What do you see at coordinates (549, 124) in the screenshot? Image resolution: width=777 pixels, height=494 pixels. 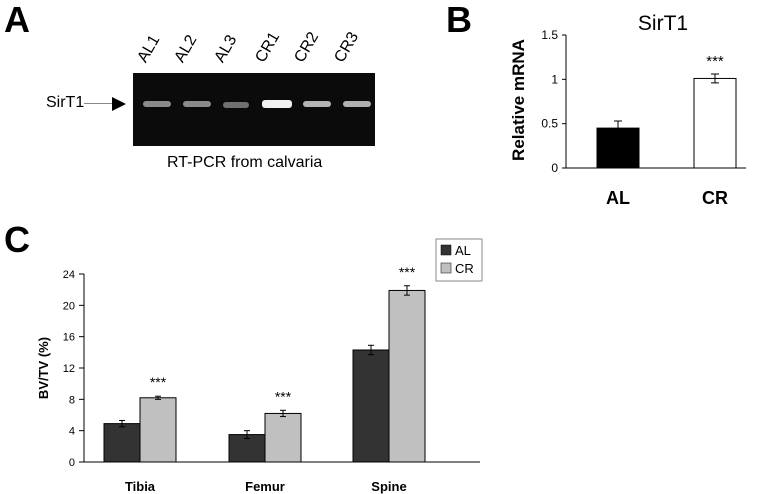 I see `y-tick-label: 0.5` at bounding box center [549, 124].